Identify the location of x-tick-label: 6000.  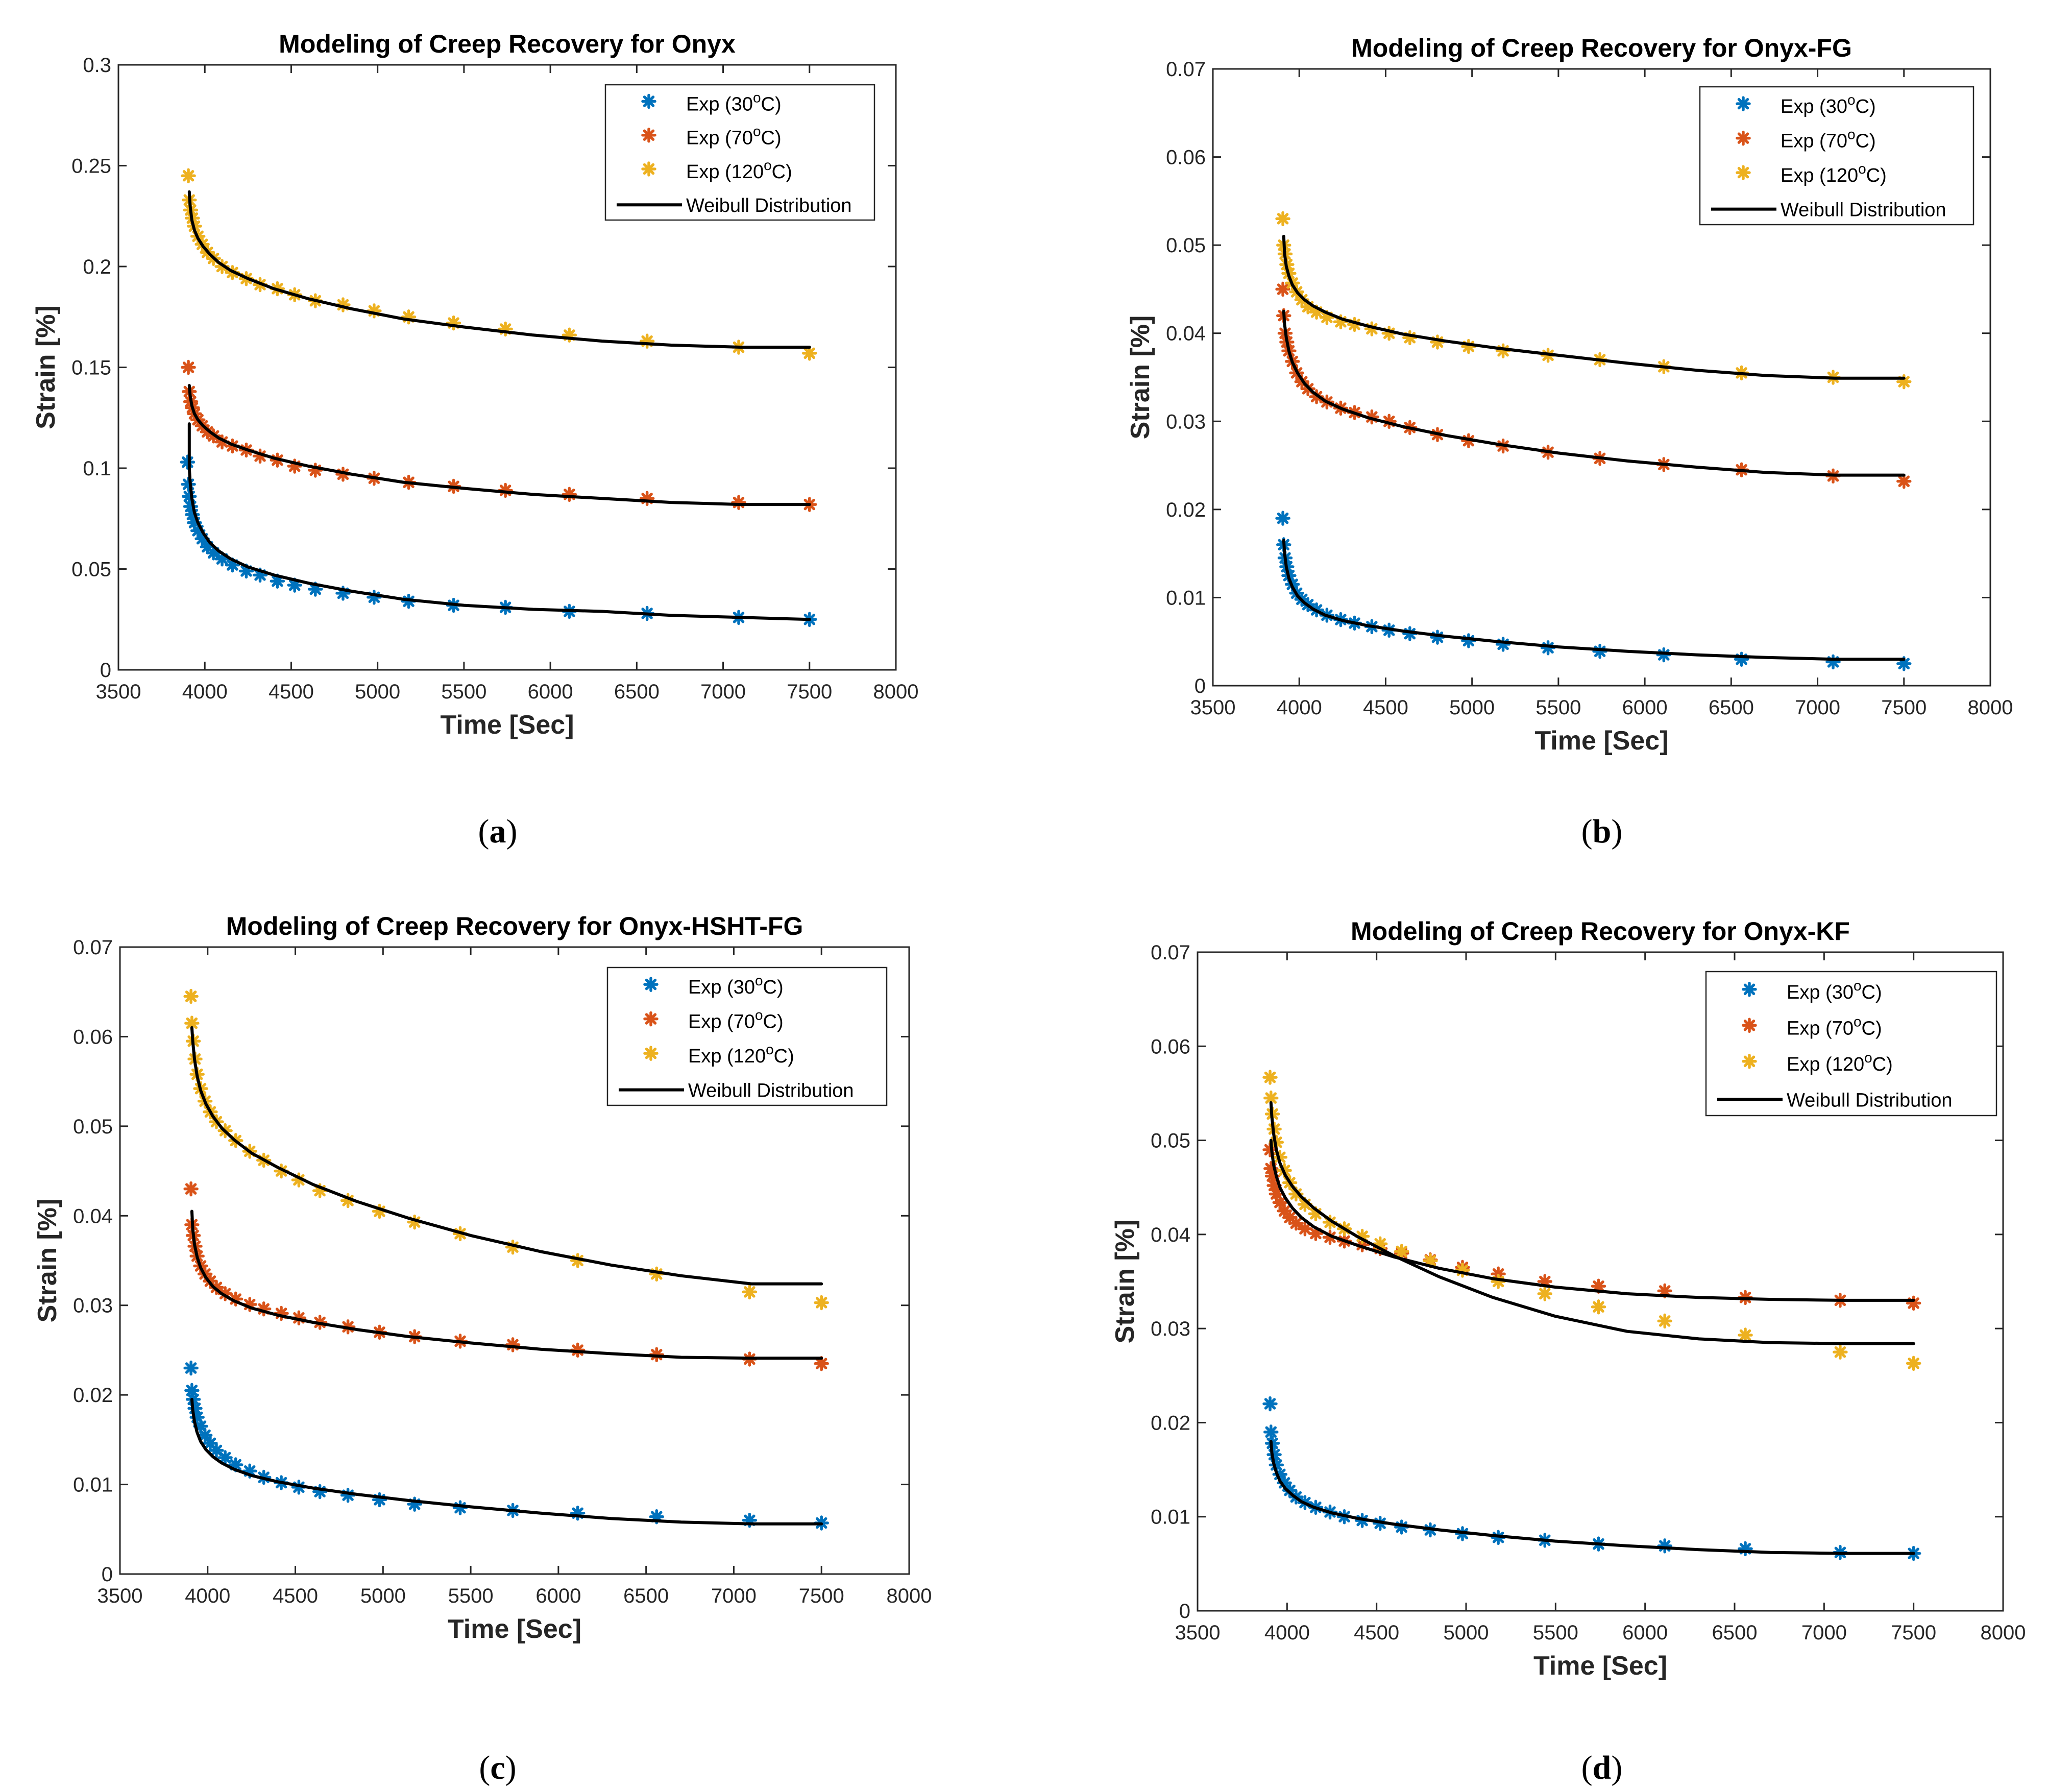
(550, 692).